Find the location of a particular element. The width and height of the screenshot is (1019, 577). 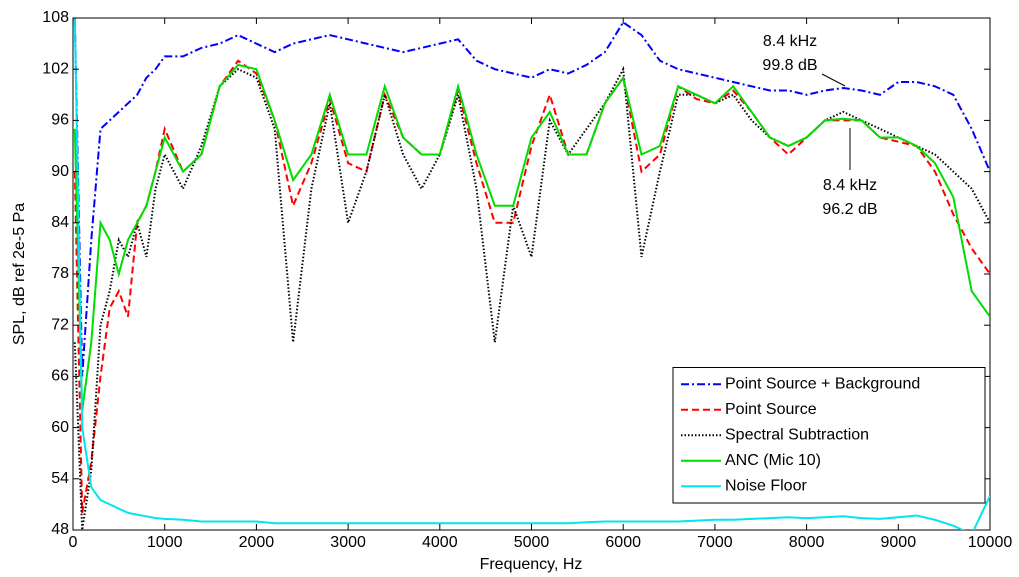

y-tick-label: 66 is located at coordinates (60, 376).